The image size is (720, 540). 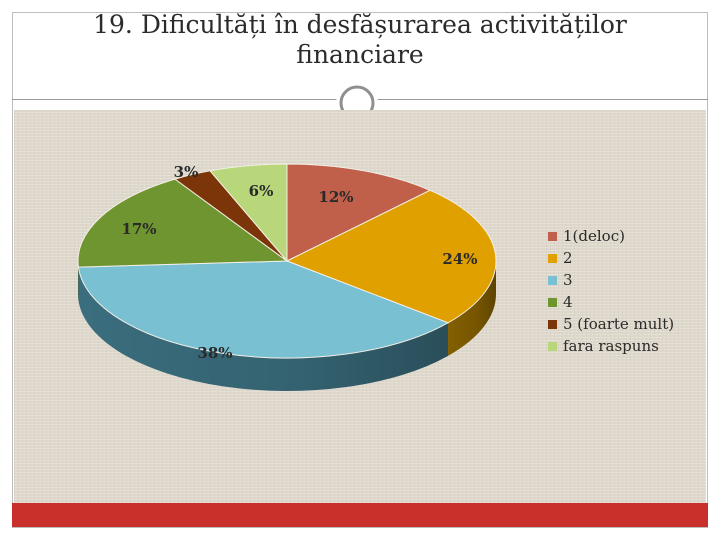 What do you see at coordinates (214, 353) in the screenshot?
I see `data-label-3: 38%` at bounding box center [214, 353].